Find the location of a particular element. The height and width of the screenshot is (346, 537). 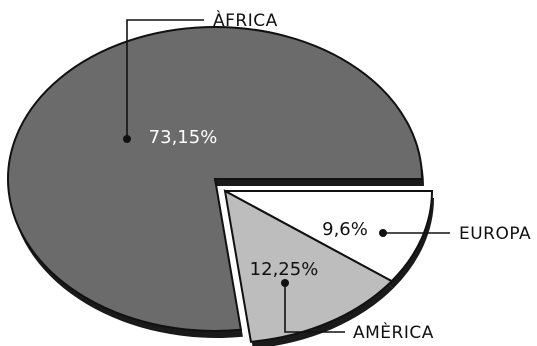

slice-label-africa: ÀFRICA is located at coordinates (245, 20).